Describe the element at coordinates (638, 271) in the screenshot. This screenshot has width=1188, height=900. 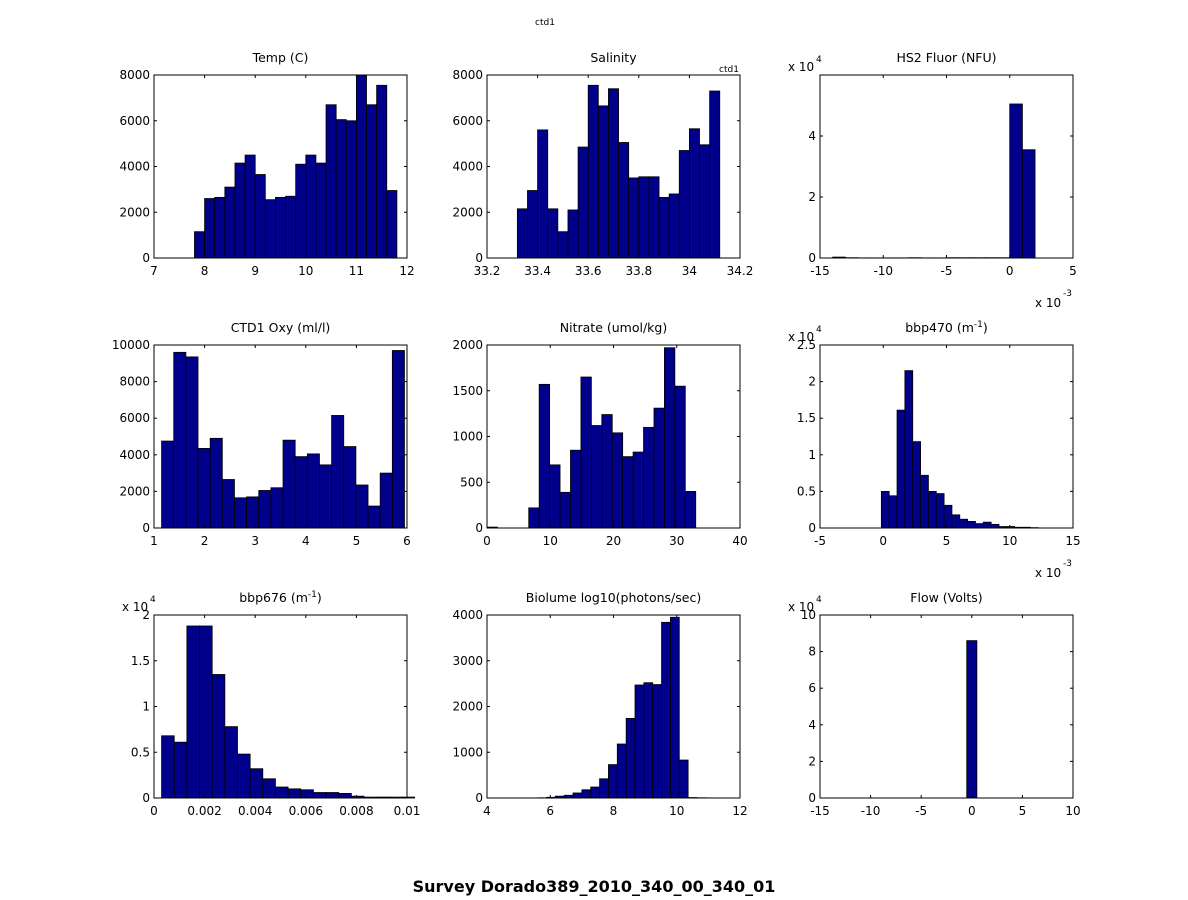
I see `x-tick-label: 33.8` at that location.